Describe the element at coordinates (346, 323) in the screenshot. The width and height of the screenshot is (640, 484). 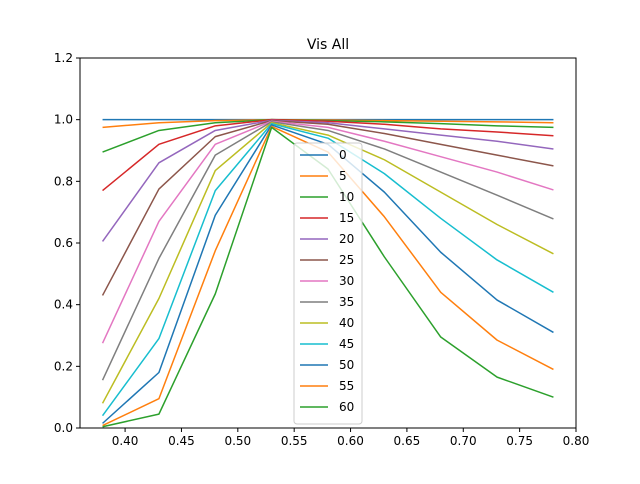
I see `legend-label-40: 40` at that location.